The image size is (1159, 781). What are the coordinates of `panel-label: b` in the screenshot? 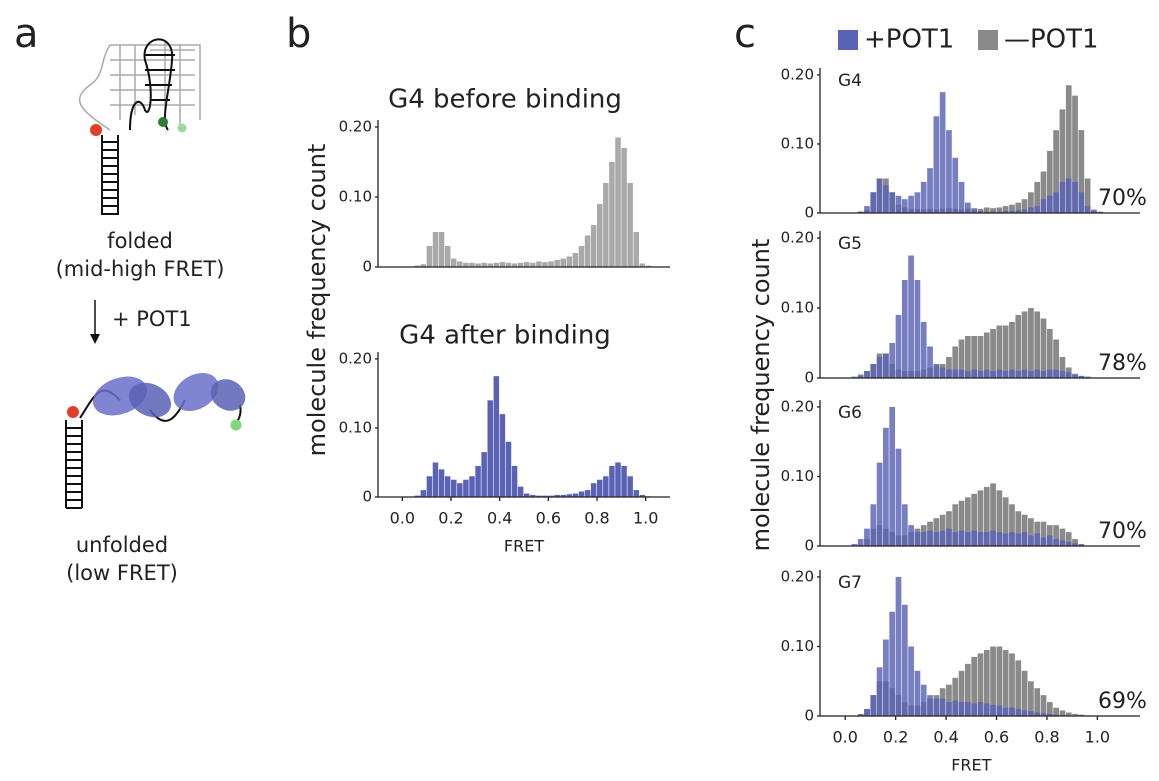 It's located at (298, 34).